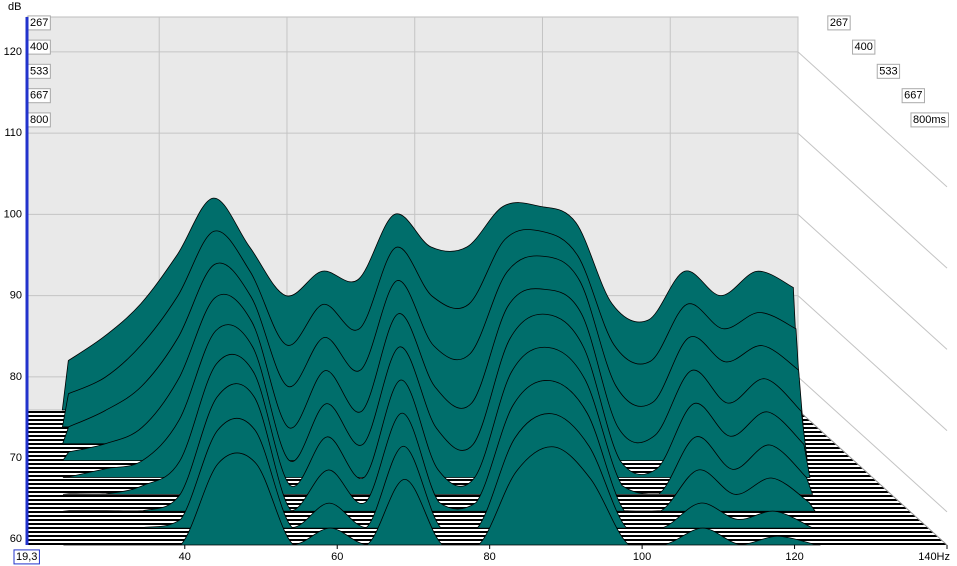 This screenshot has width=957, height=566. Describe the element at coordinates (794, 557) in the screenshot. I see `x-tick-label: 120` at that location.